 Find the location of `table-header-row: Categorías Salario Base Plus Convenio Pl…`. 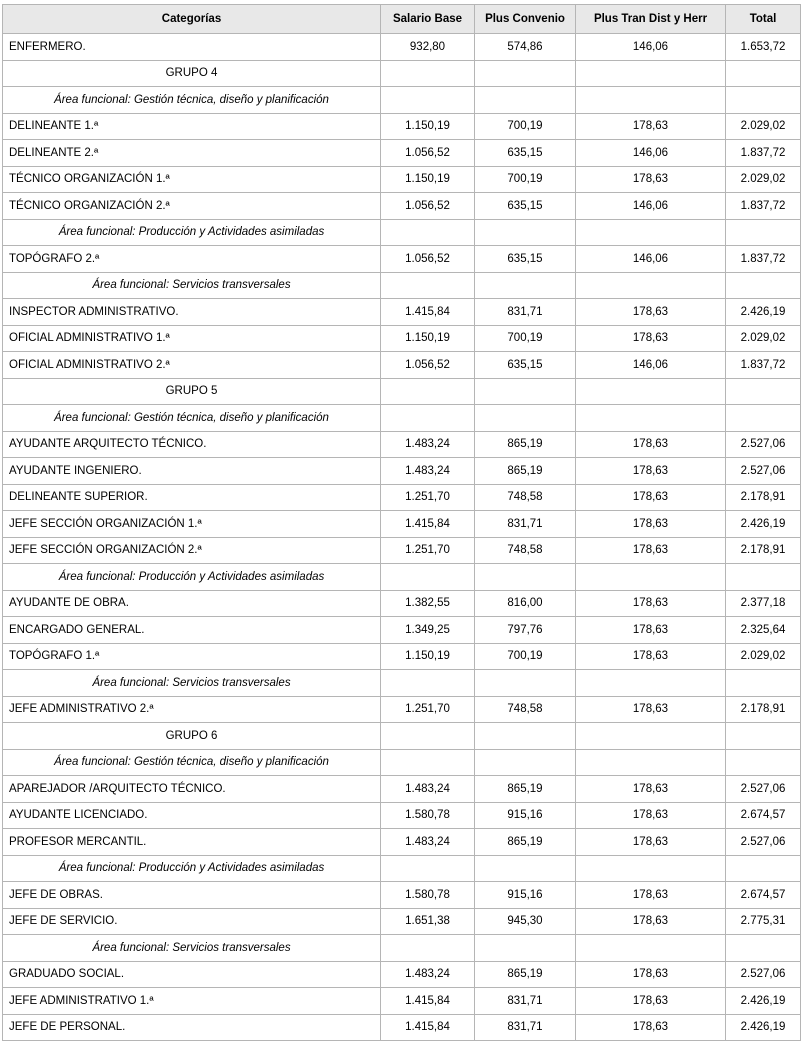

table-header-row: Categorías Salario Base Plus Convenio Pl… is located at coordinates (401, 19).